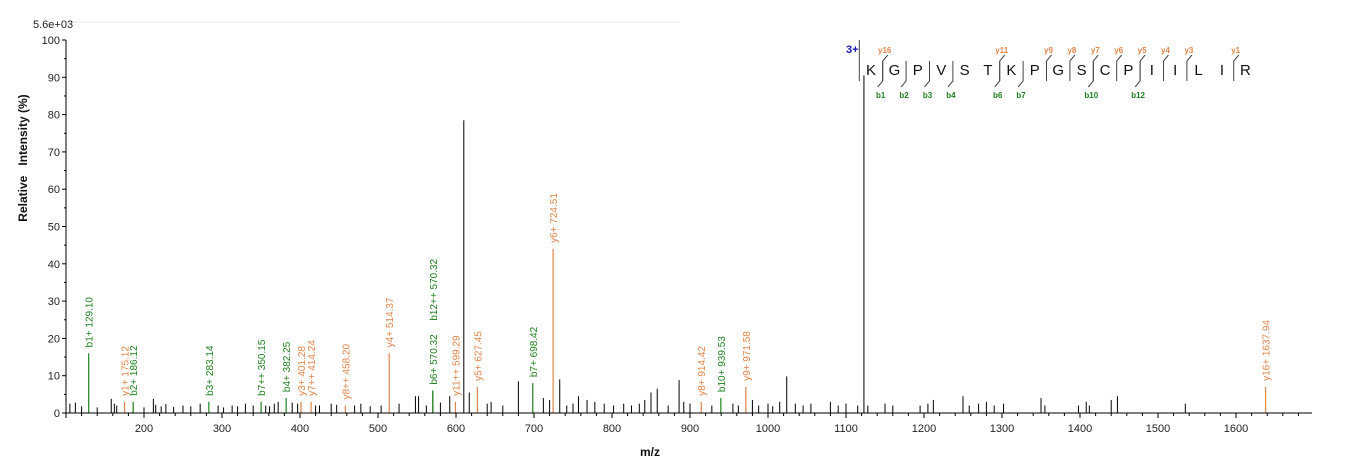 The image size is (1362, 473). What do you see at coordinates (57, 414) in the screenshot?
I see `y-tick-label: 0` at bounding box center [57, 414].